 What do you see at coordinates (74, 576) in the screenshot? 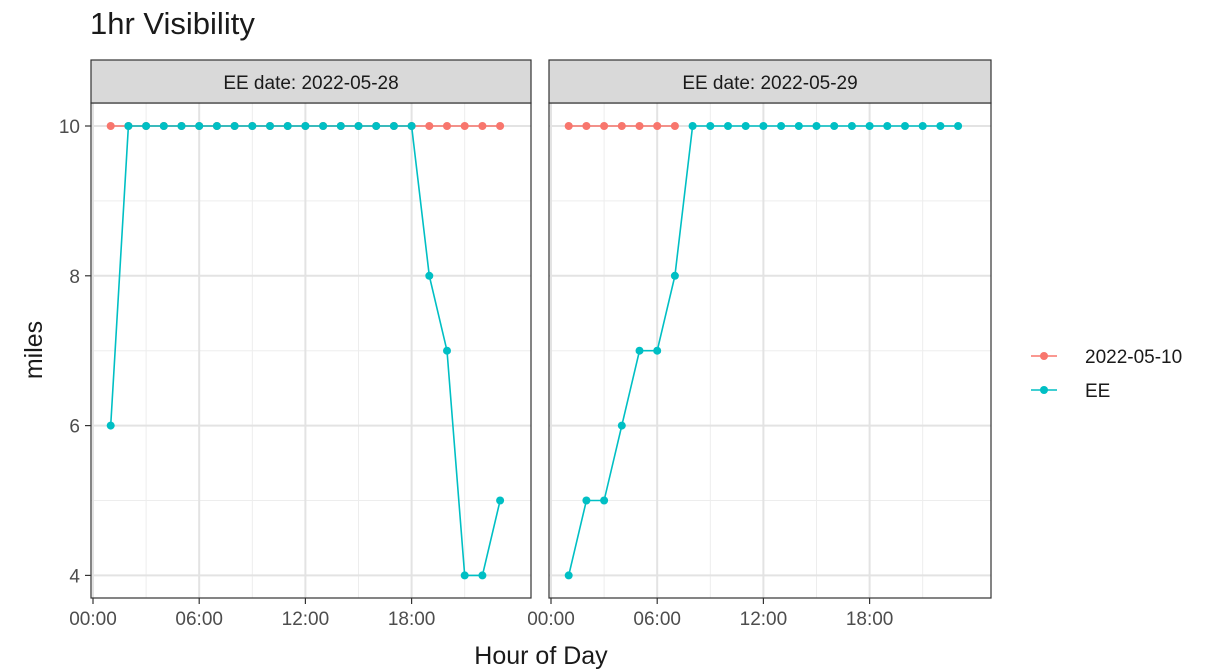
I see `y-tick-label: 4` at bounding box center [74, 576].